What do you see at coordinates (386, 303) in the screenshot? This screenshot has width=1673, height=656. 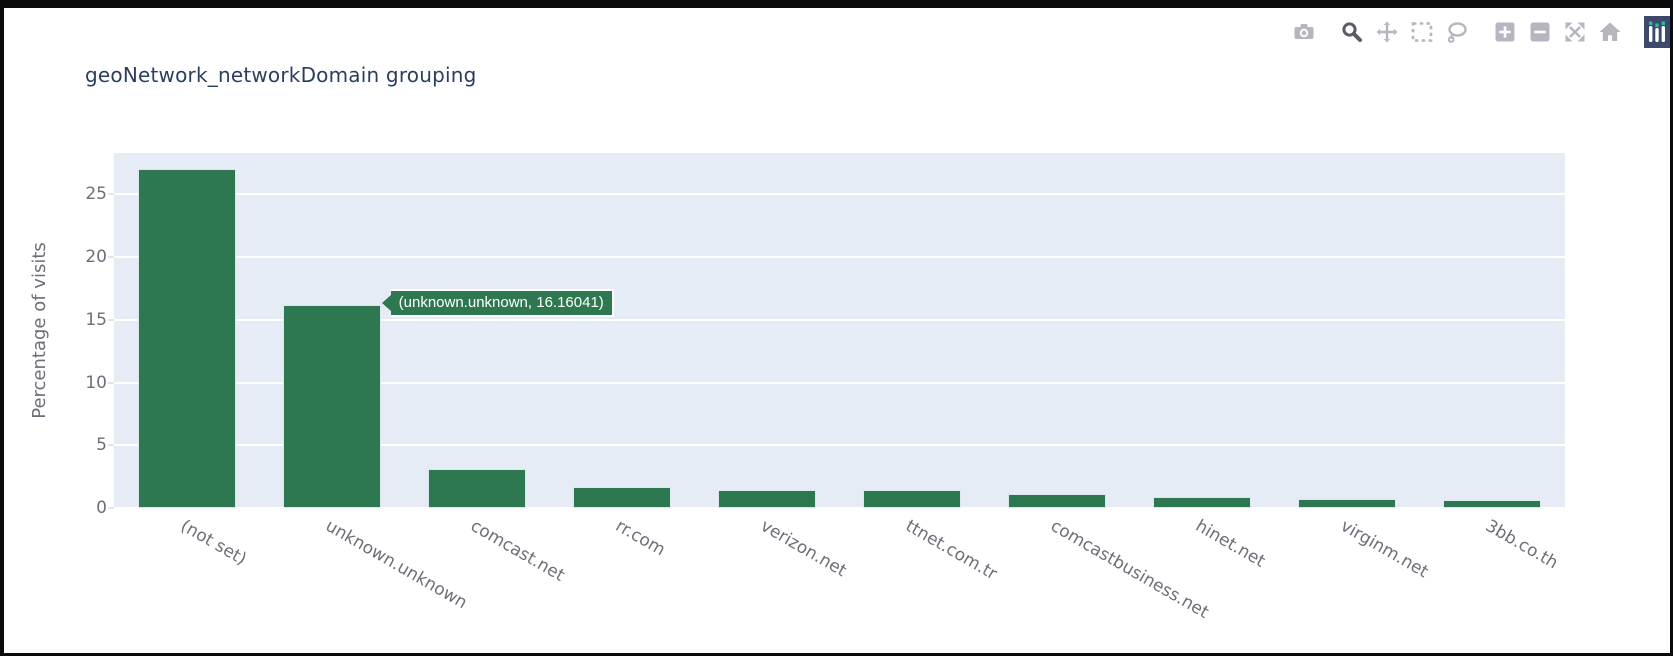 I see `hover-tooltip-caret` at bounding box center [386, 303].